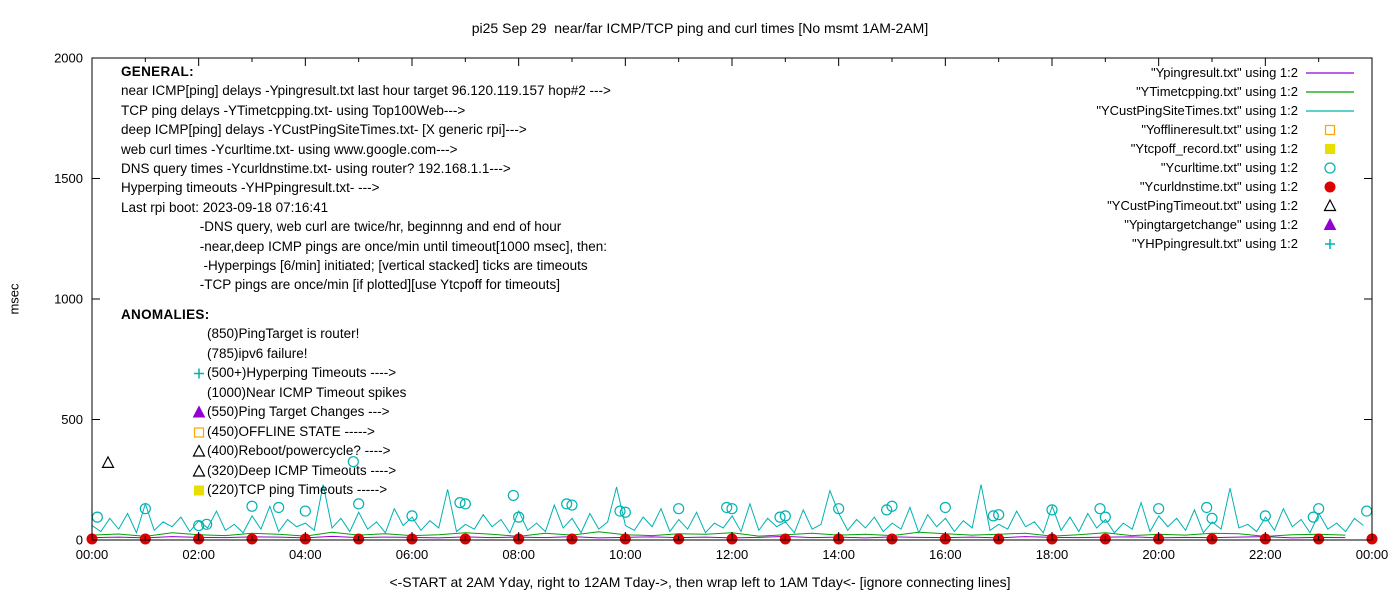 The image size is (1400, 600). I want to click on y-tick-label: 500, so click(72, 419).